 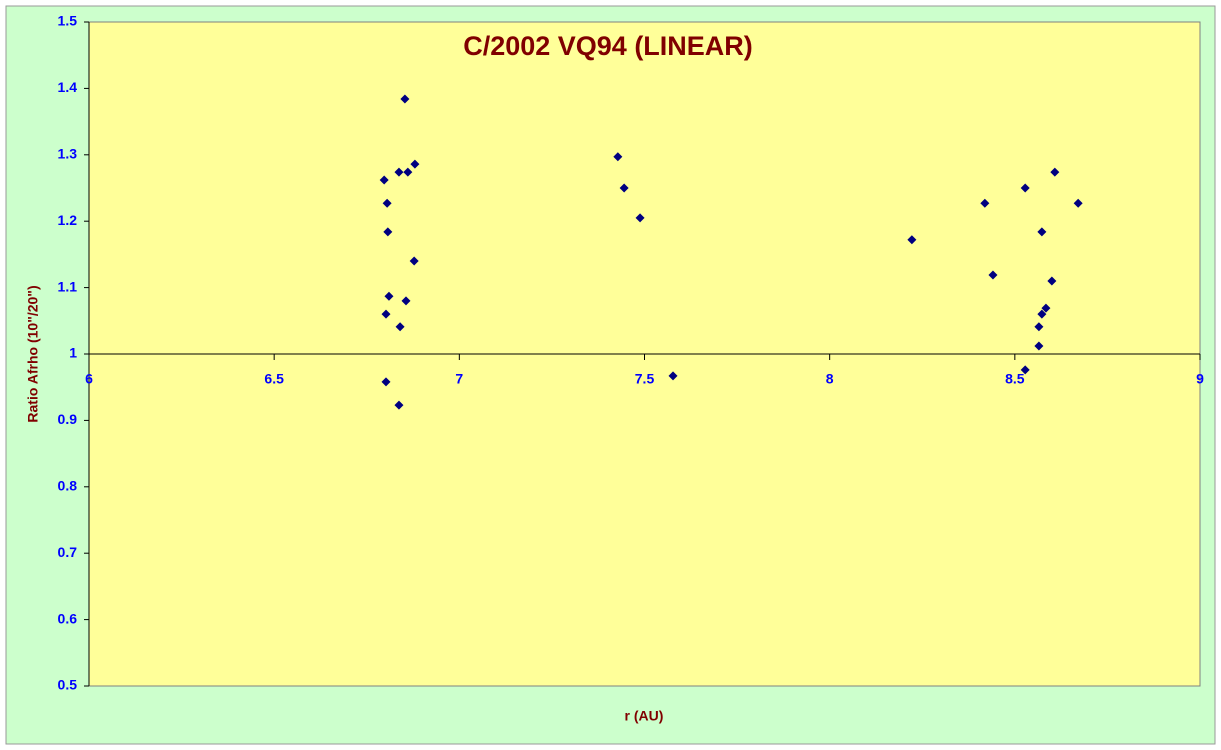 I want to click on y-tick-label: 1, so click(x=73, y=353).